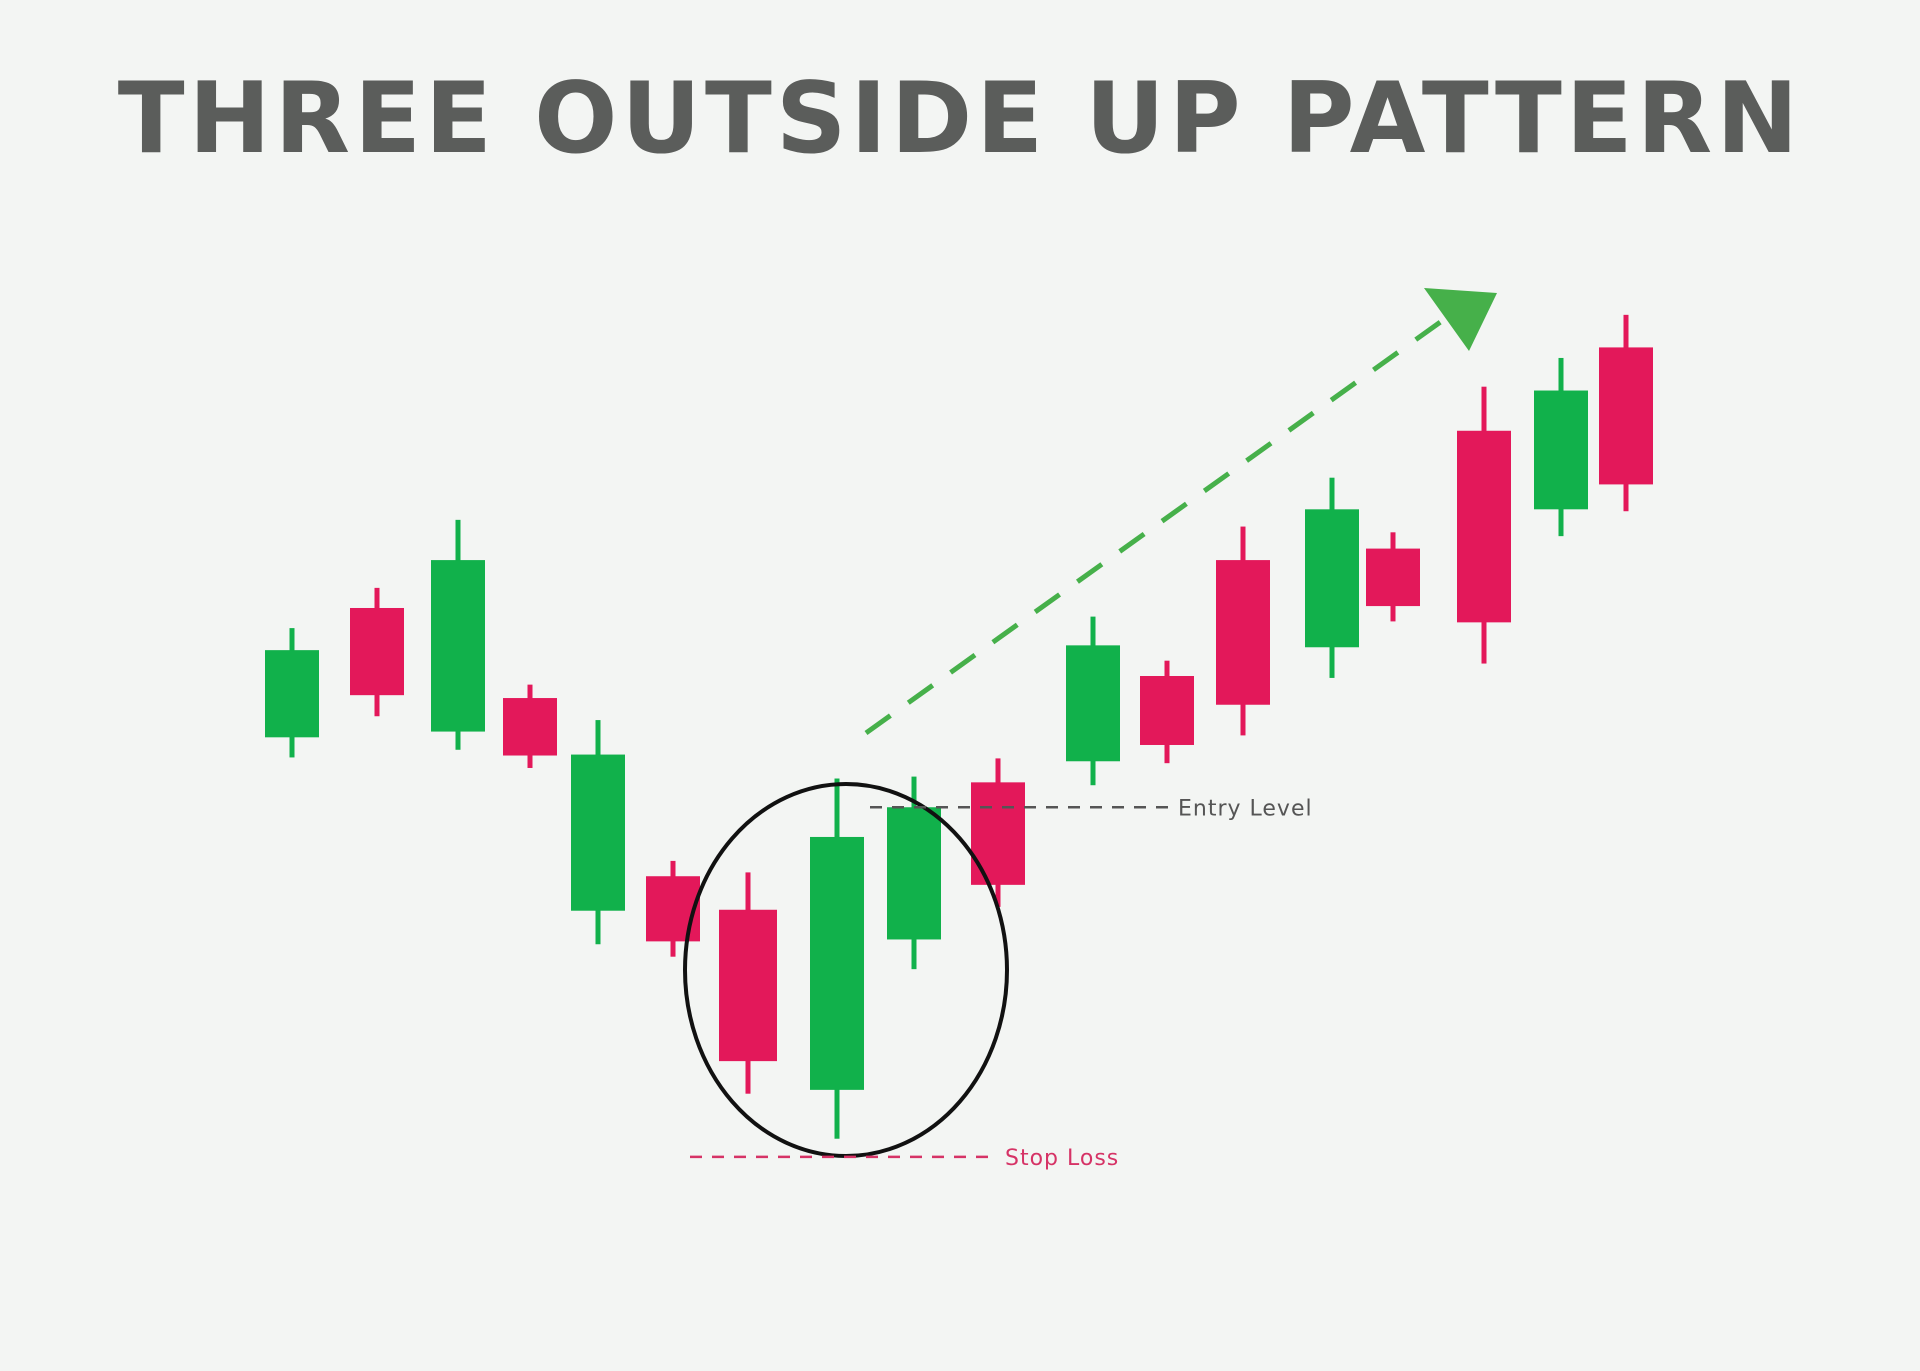 Image resolution: width=1920 pixels, height=1371 pixels. What do you see at coordinates (1245, 808) in the screenshot?
I see `entry-level-label: Entry Level` at bounding box center [1245, 808].